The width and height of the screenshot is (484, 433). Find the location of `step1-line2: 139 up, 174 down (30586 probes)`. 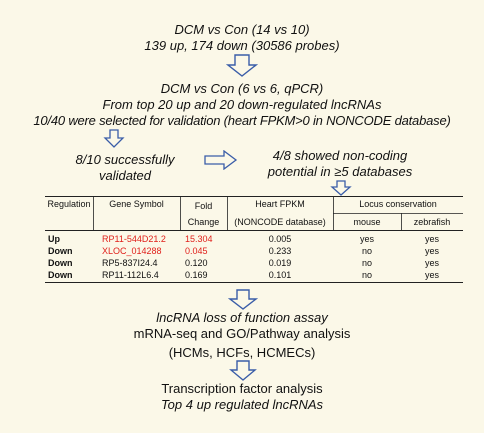

step1-line2: 139 up, 174 down (30586 probes) is located at coordinates (242, 45).